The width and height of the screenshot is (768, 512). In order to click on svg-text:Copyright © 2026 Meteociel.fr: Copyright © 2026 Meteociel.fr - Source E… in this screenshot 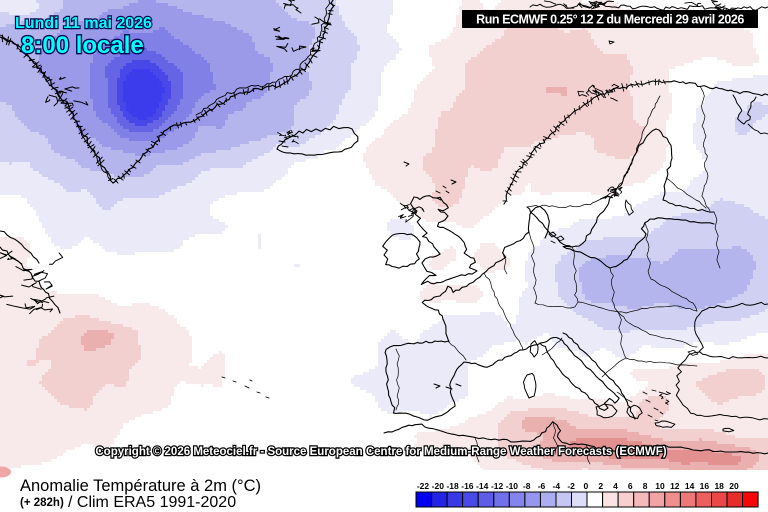, I will do `click(380, 452)`.